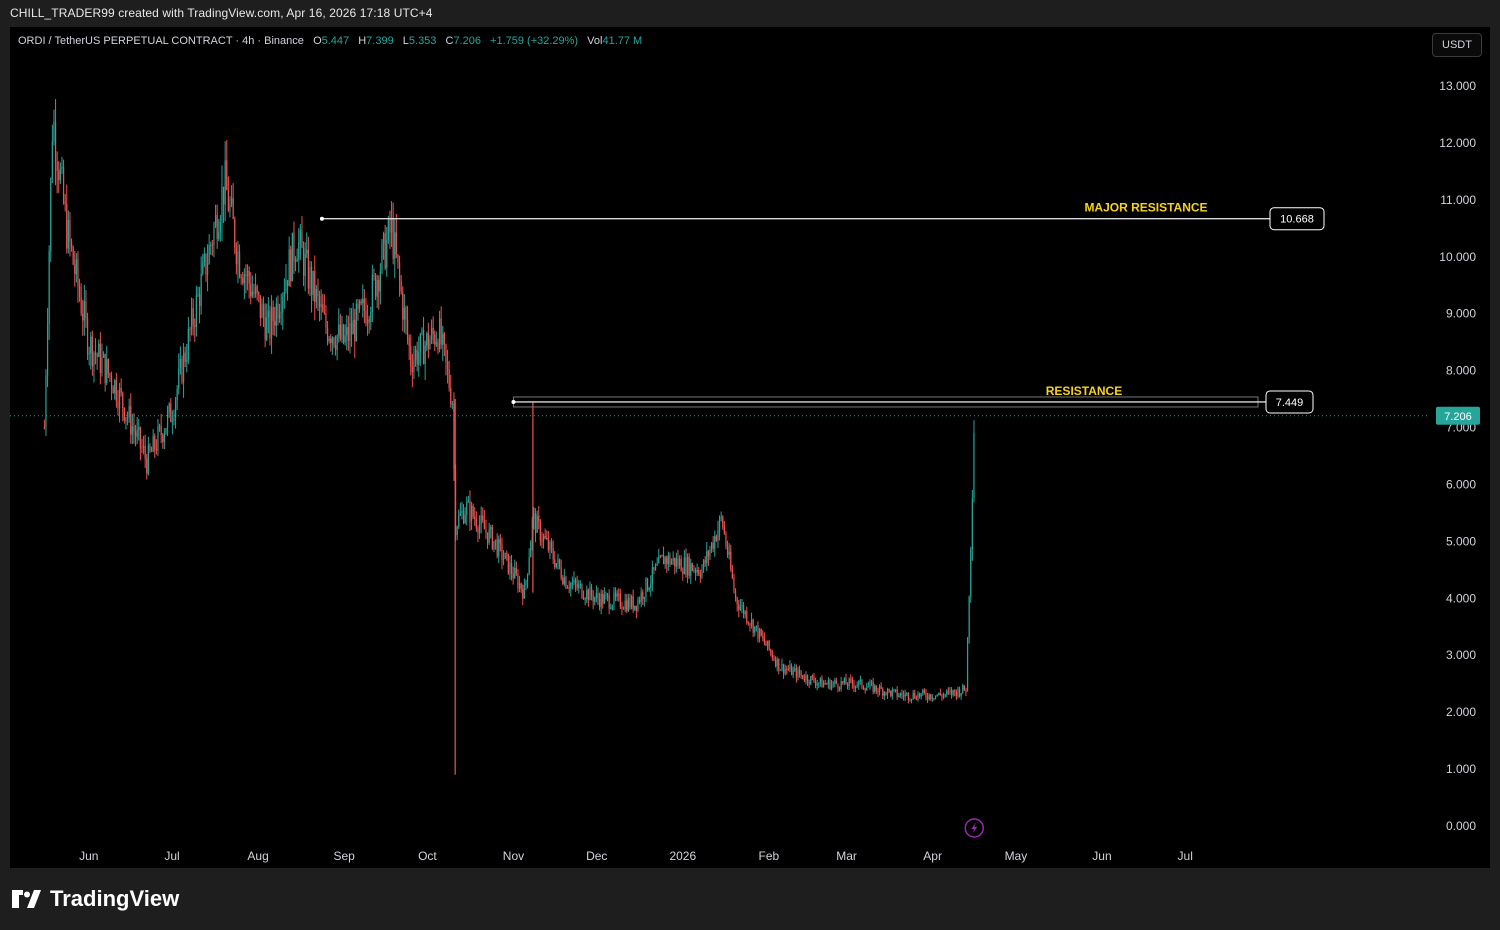  I want to click on y-tick-label: 12.000, so click(1457, 143).